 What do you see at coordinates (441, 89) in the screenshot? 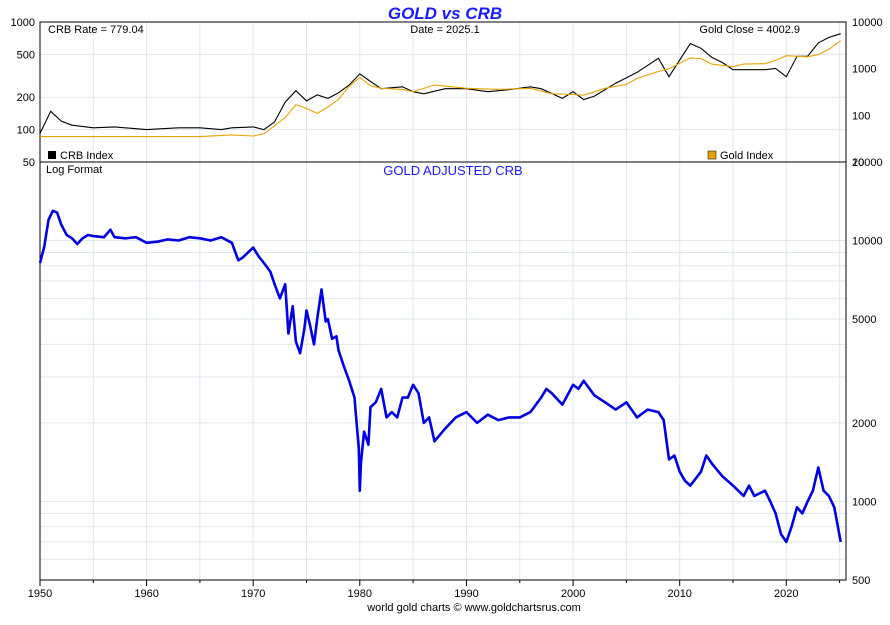
I see `gold-index-line` at bounding box center [441, 89].